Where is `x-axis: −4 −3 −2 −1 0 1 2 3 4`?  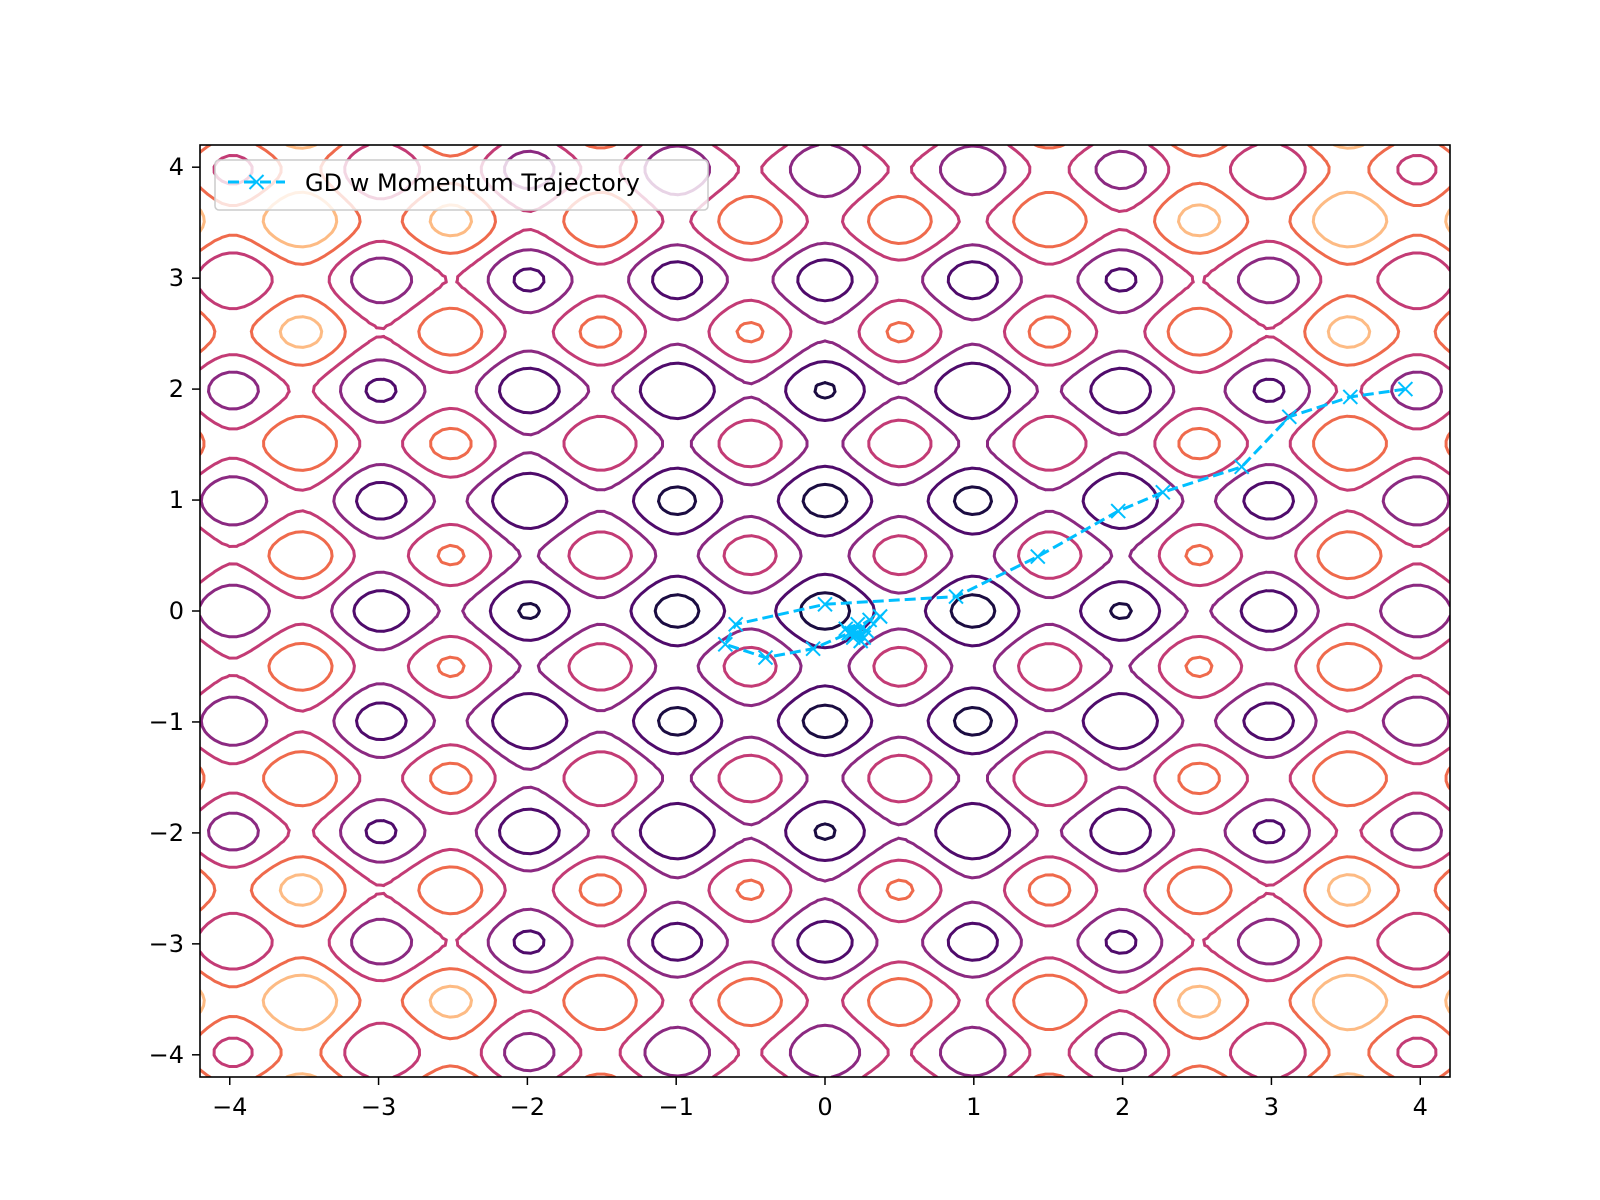
x-axis: −4 −3 −2 −1 0 1 2 3 4 is located at coordinates (820, 1099).